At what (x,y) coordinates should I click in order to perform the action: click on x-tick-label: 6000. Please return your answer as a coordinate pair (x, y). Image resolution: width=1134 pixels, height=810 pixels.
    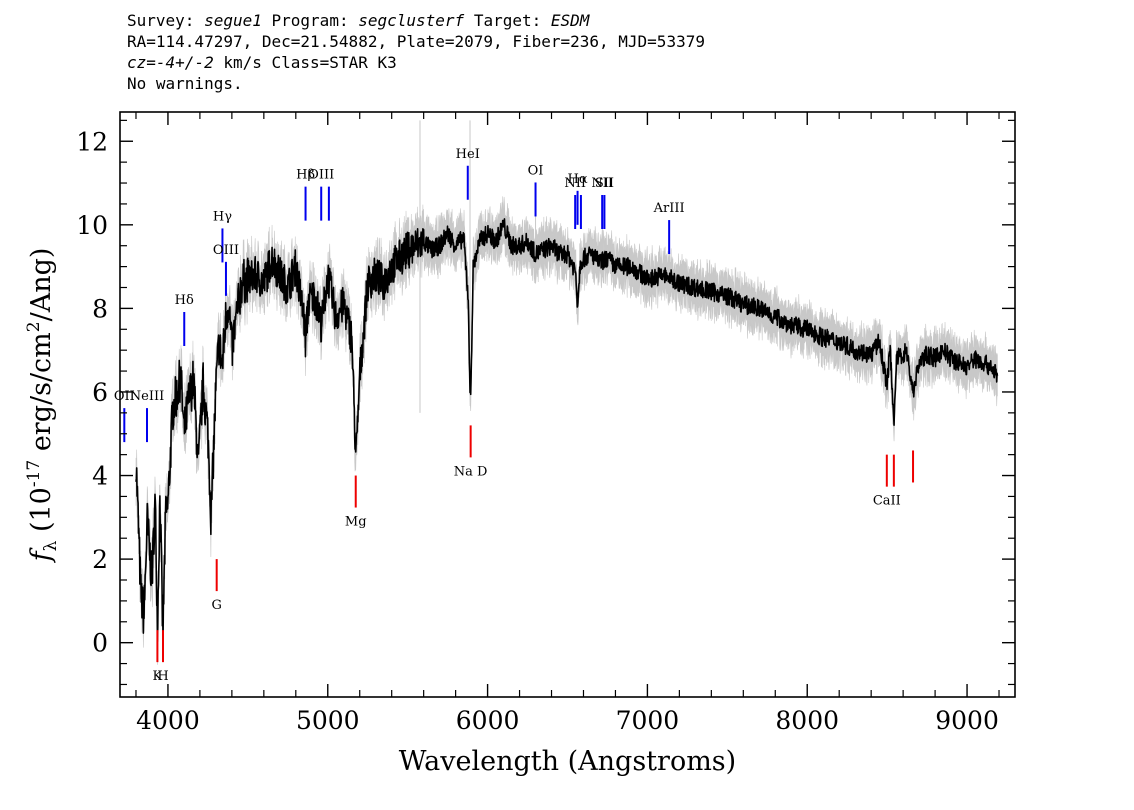
    Looking at the image, I should click on (488, 720).